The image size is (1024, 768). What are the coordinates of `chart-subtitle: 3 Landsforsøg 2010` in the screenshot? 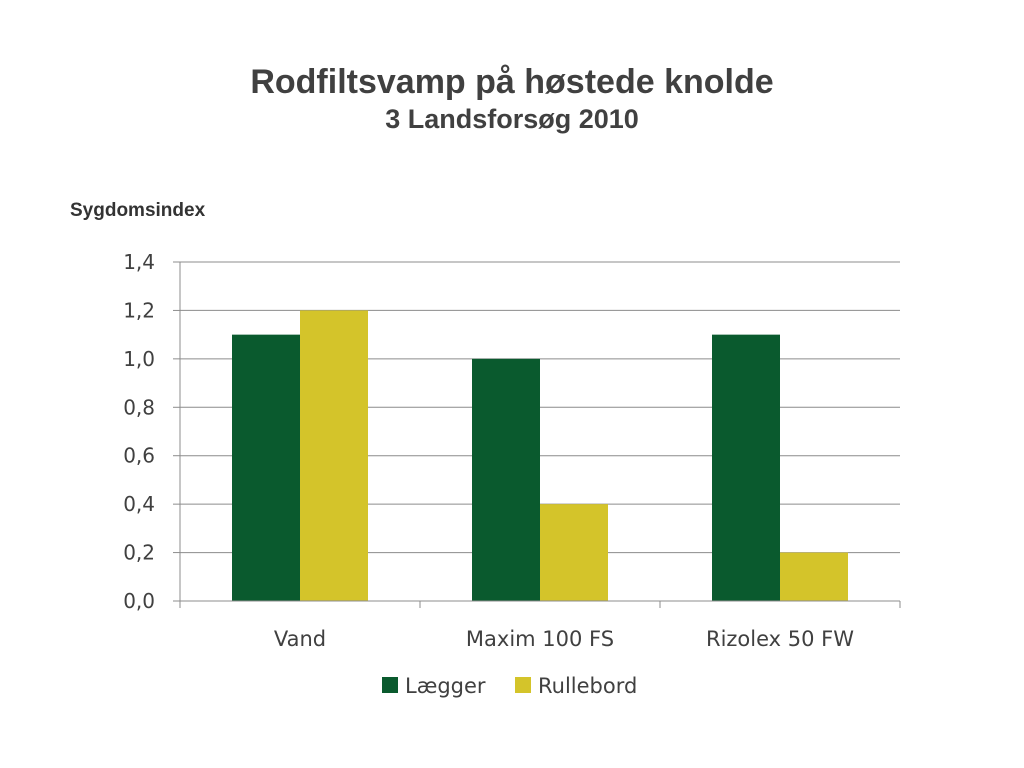 It's located at (512, 119).